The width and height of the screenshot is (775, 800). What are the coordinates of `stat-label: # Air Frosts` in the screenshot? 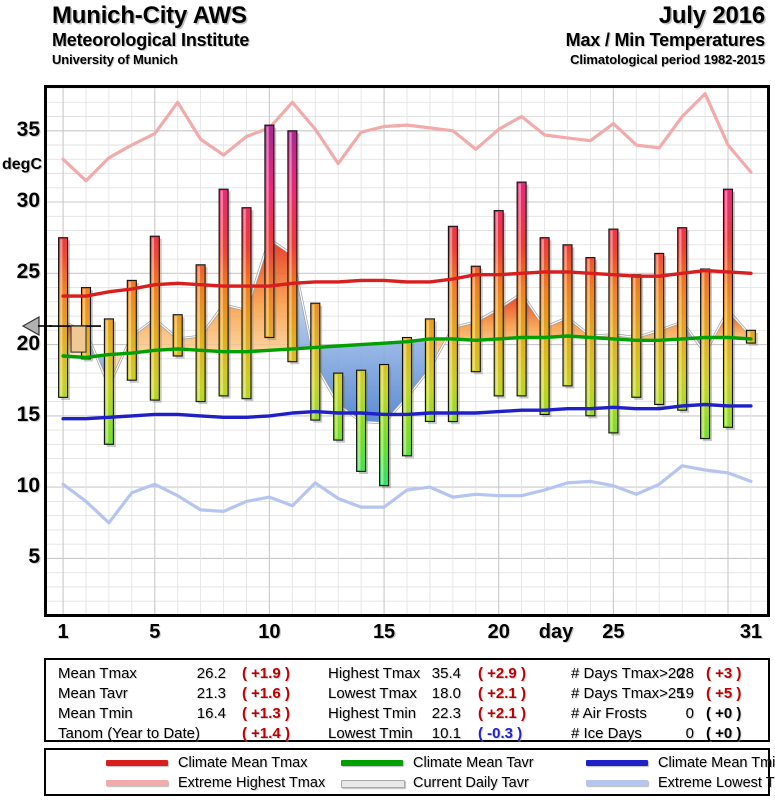 It's located at (609, 713).